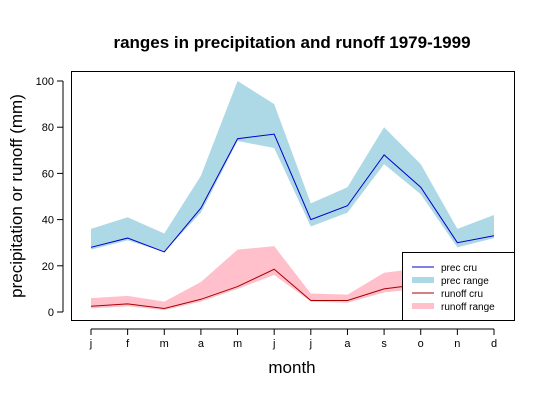  I want to click on runoff-cru-legend-label: runoff cru, so click(462, 294).